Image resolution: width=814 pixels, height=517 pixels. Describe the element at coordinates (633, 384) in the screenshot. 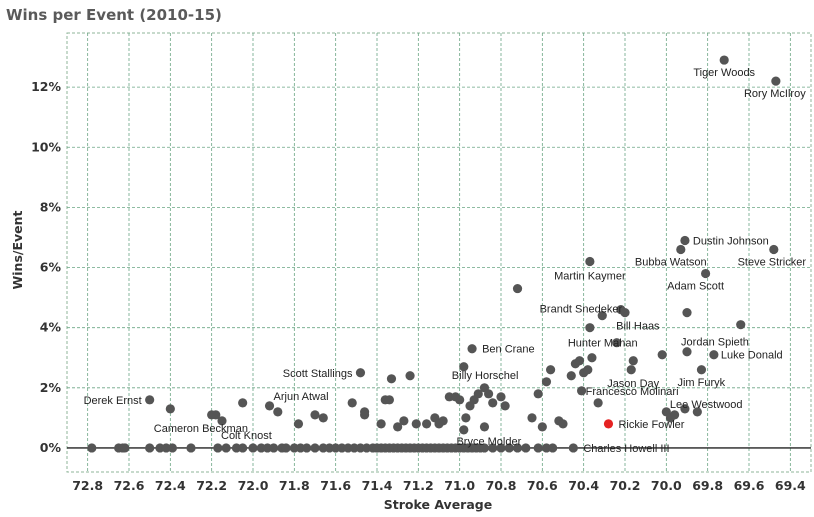

I see `point-label: Jason Day` at that location.